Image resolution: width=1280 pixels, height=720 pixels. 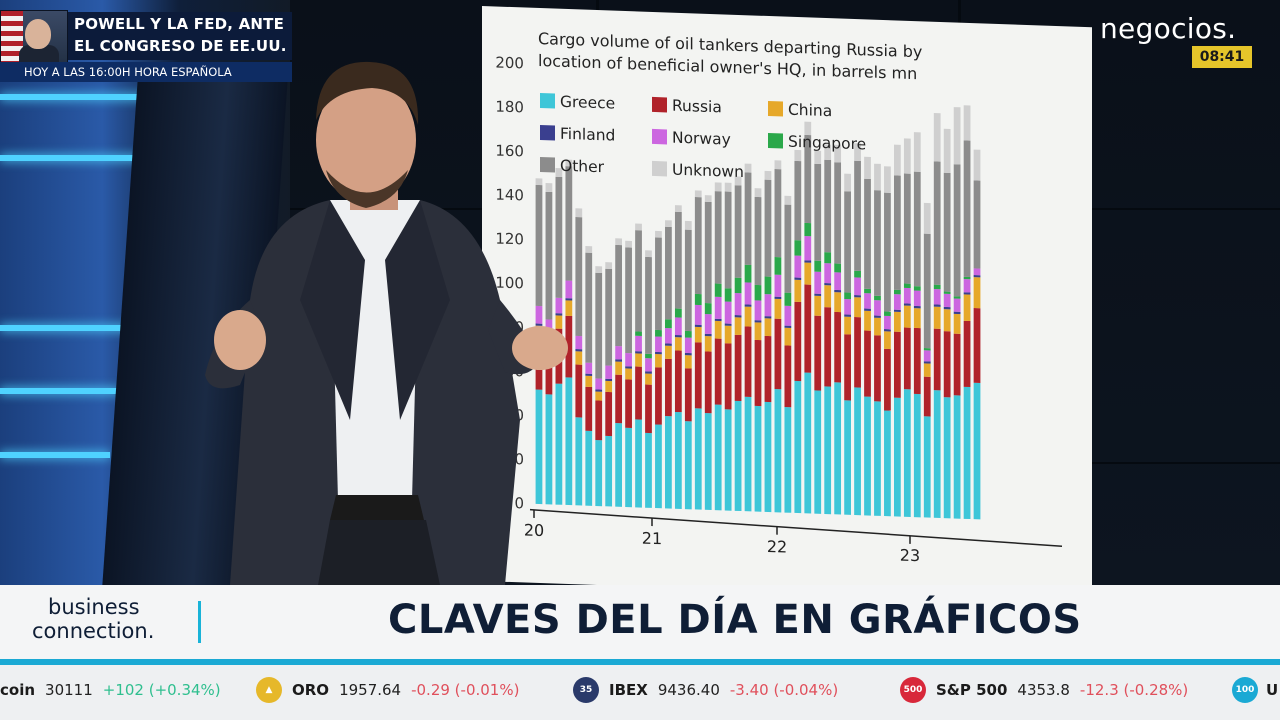 I want to click on legend-label: Russia, so click(x=697, y=107).